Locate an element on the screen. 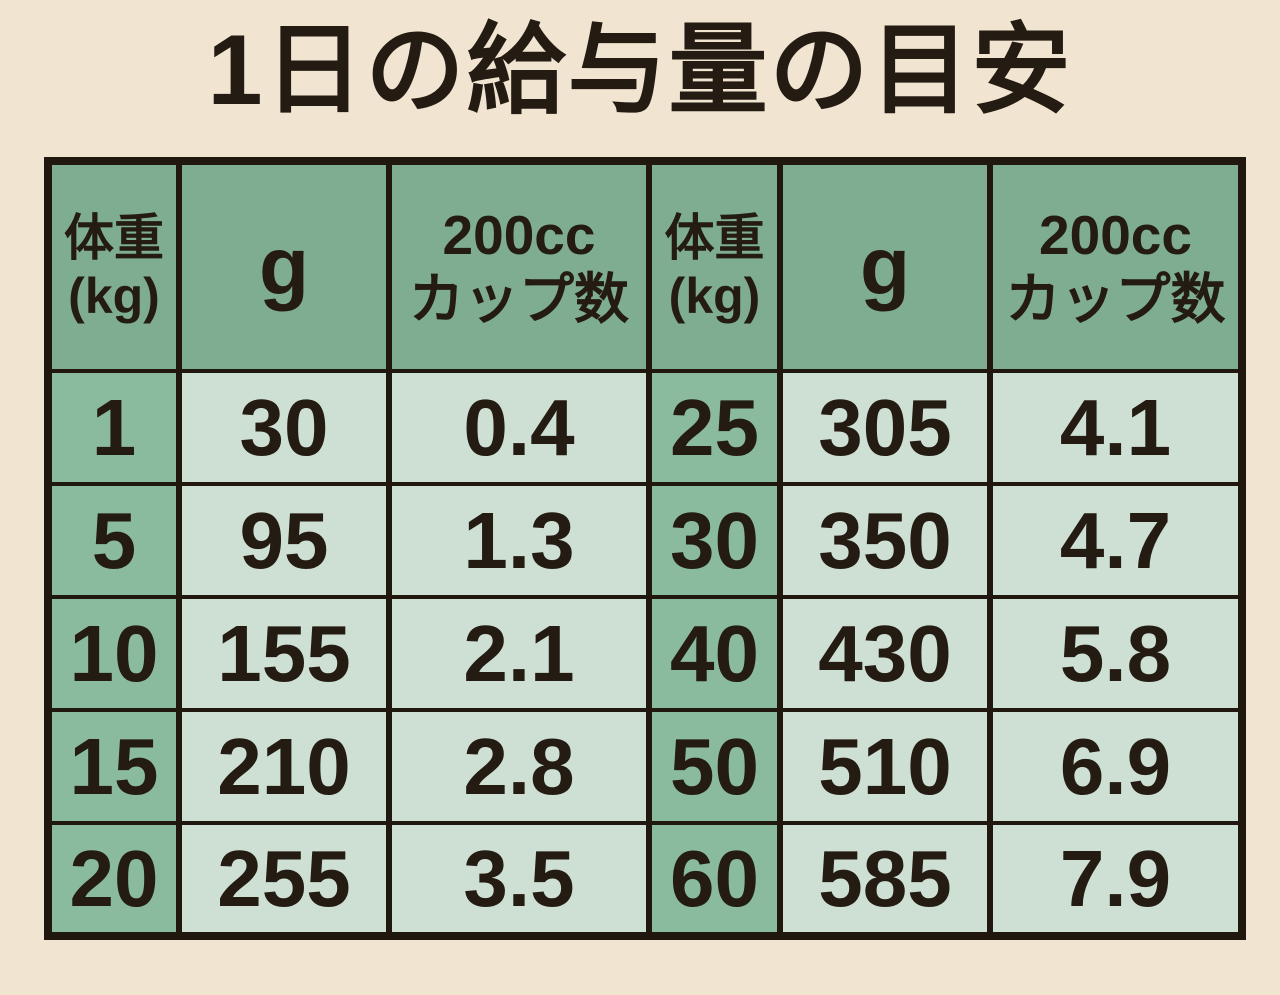 This screenshot has height=995, width=1280. header-cups-left-line2: カップ数 is located at coordinates (518, 299).